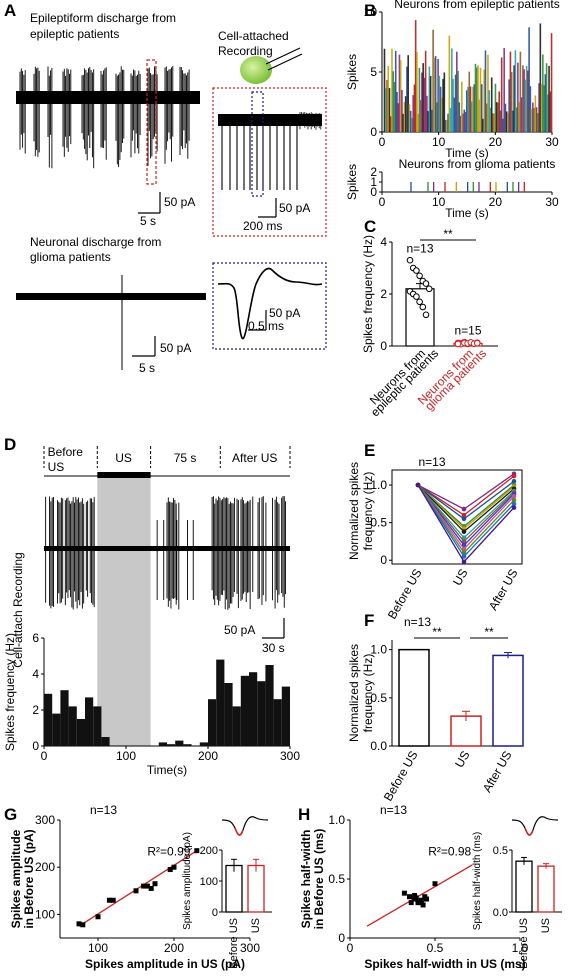  I want to click on zoom-box-blue-small, so click(257, 144).